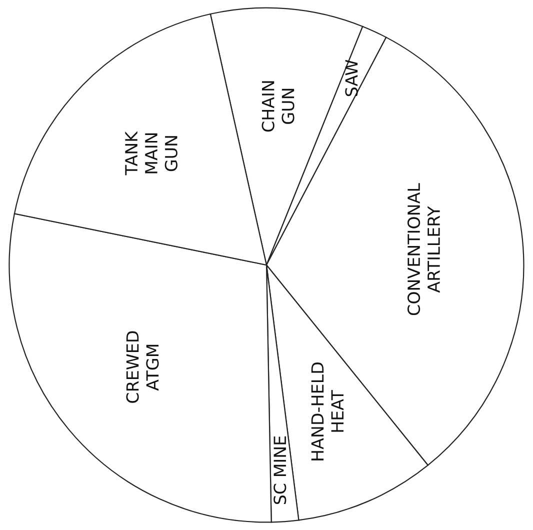 The width and height of the screenshot is (533, 530). I want to click on slice-label: SC MINE, so click(280, 470).